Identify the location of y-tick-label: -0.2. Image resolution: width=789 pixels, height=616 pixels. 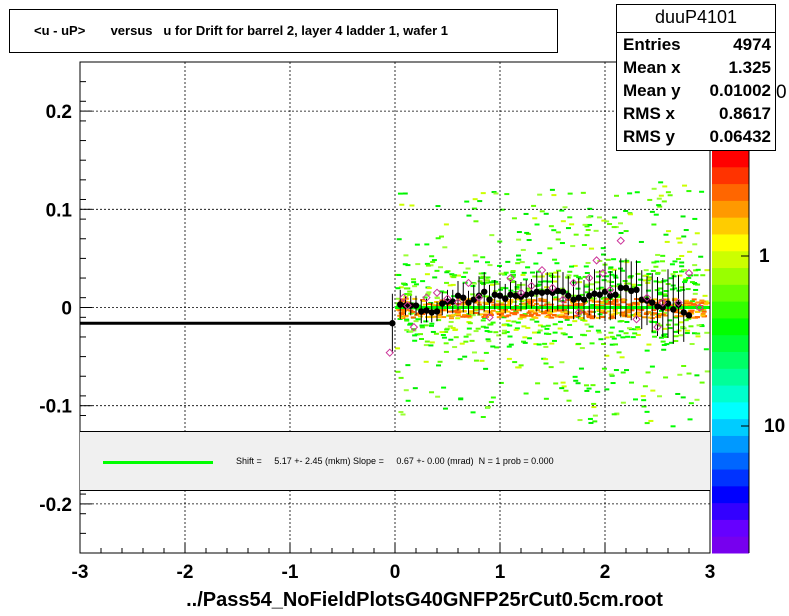
(55, 505).